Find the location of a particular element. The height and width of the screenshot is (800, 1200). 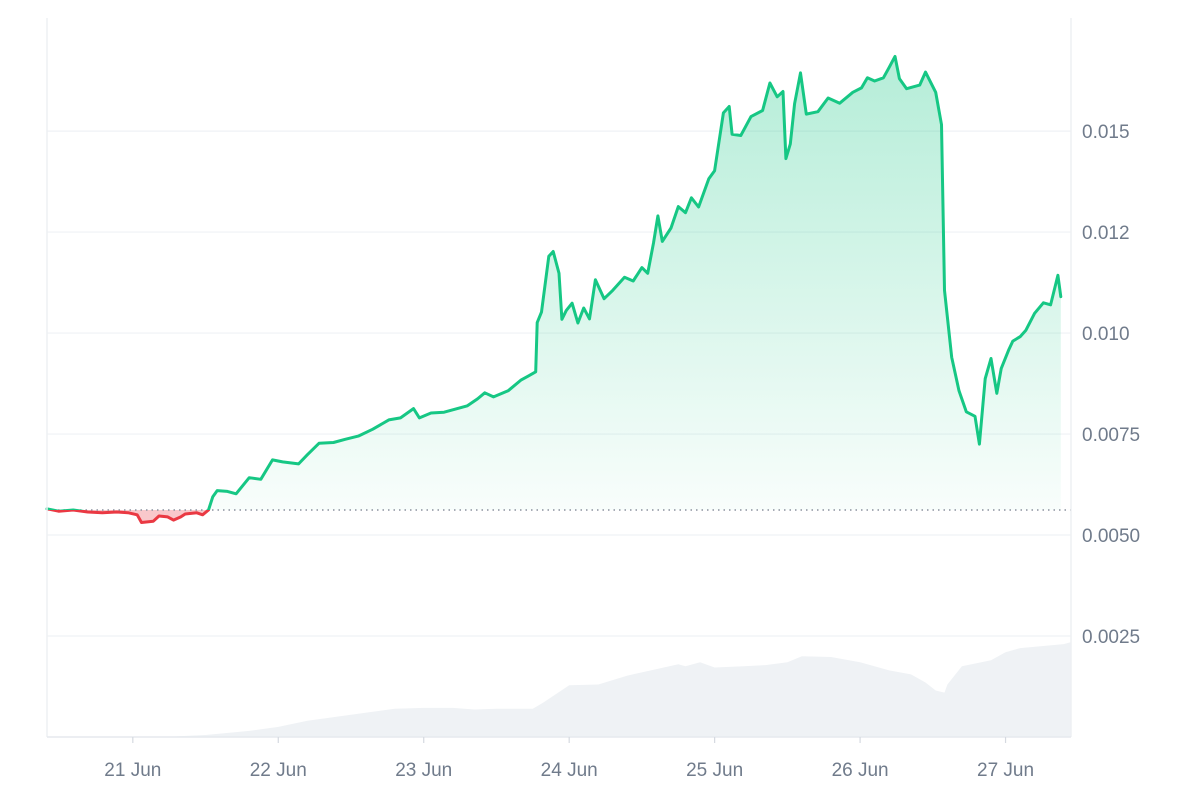

x-tick-label: 22 Jun is located at coordinates (278, 770).